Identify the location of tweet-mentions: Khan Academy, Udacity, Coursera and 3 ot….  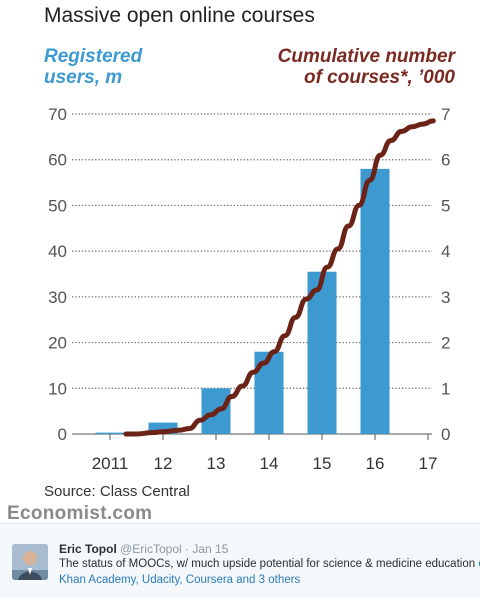
(180, 580).